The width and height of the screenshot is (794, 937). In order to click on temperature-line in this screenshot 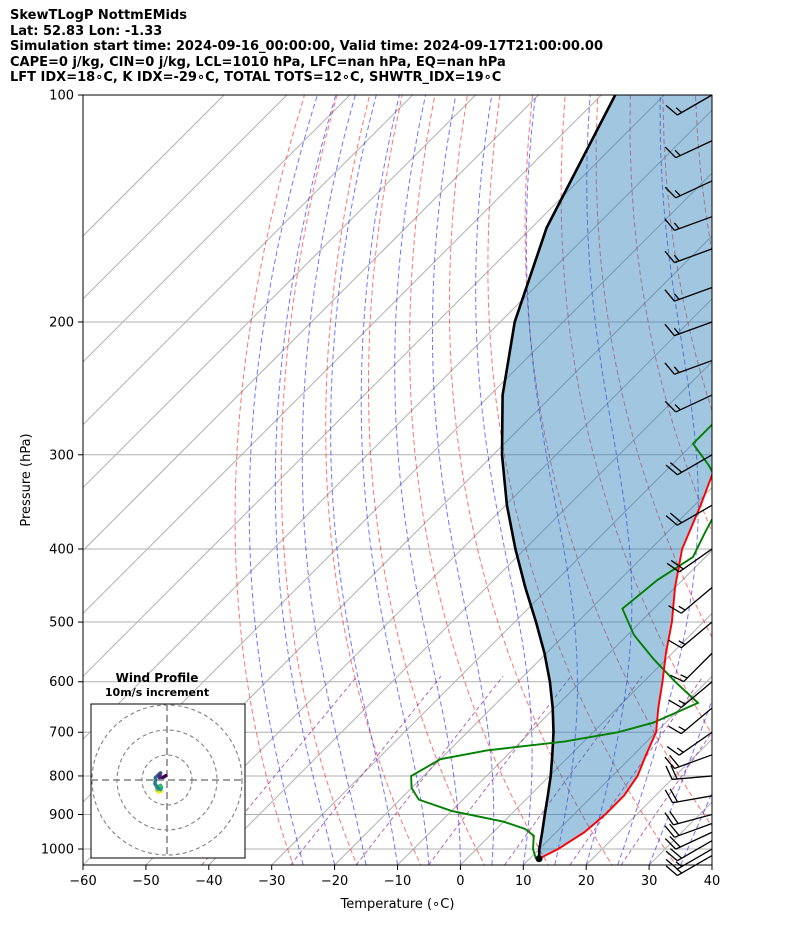, I will do `click(625, 666)`.